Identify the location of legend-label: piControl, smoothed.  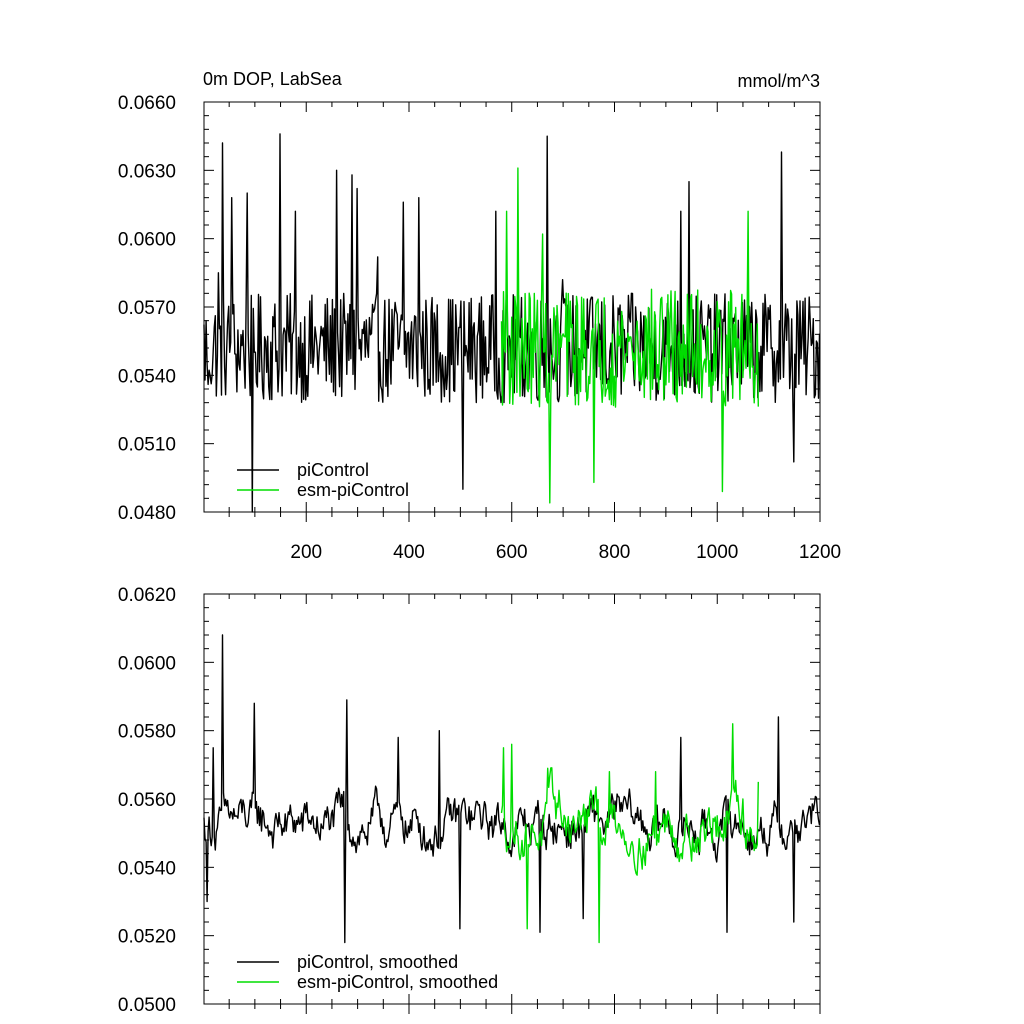
(377, 962).